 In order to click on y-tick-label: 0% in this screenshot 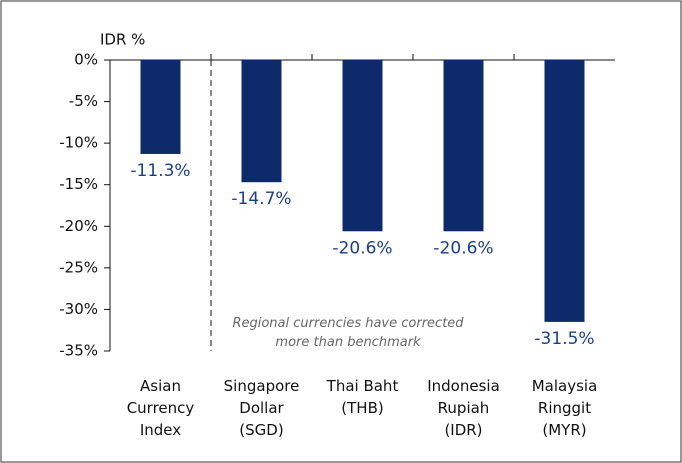, I will do `click(86, 60)`.